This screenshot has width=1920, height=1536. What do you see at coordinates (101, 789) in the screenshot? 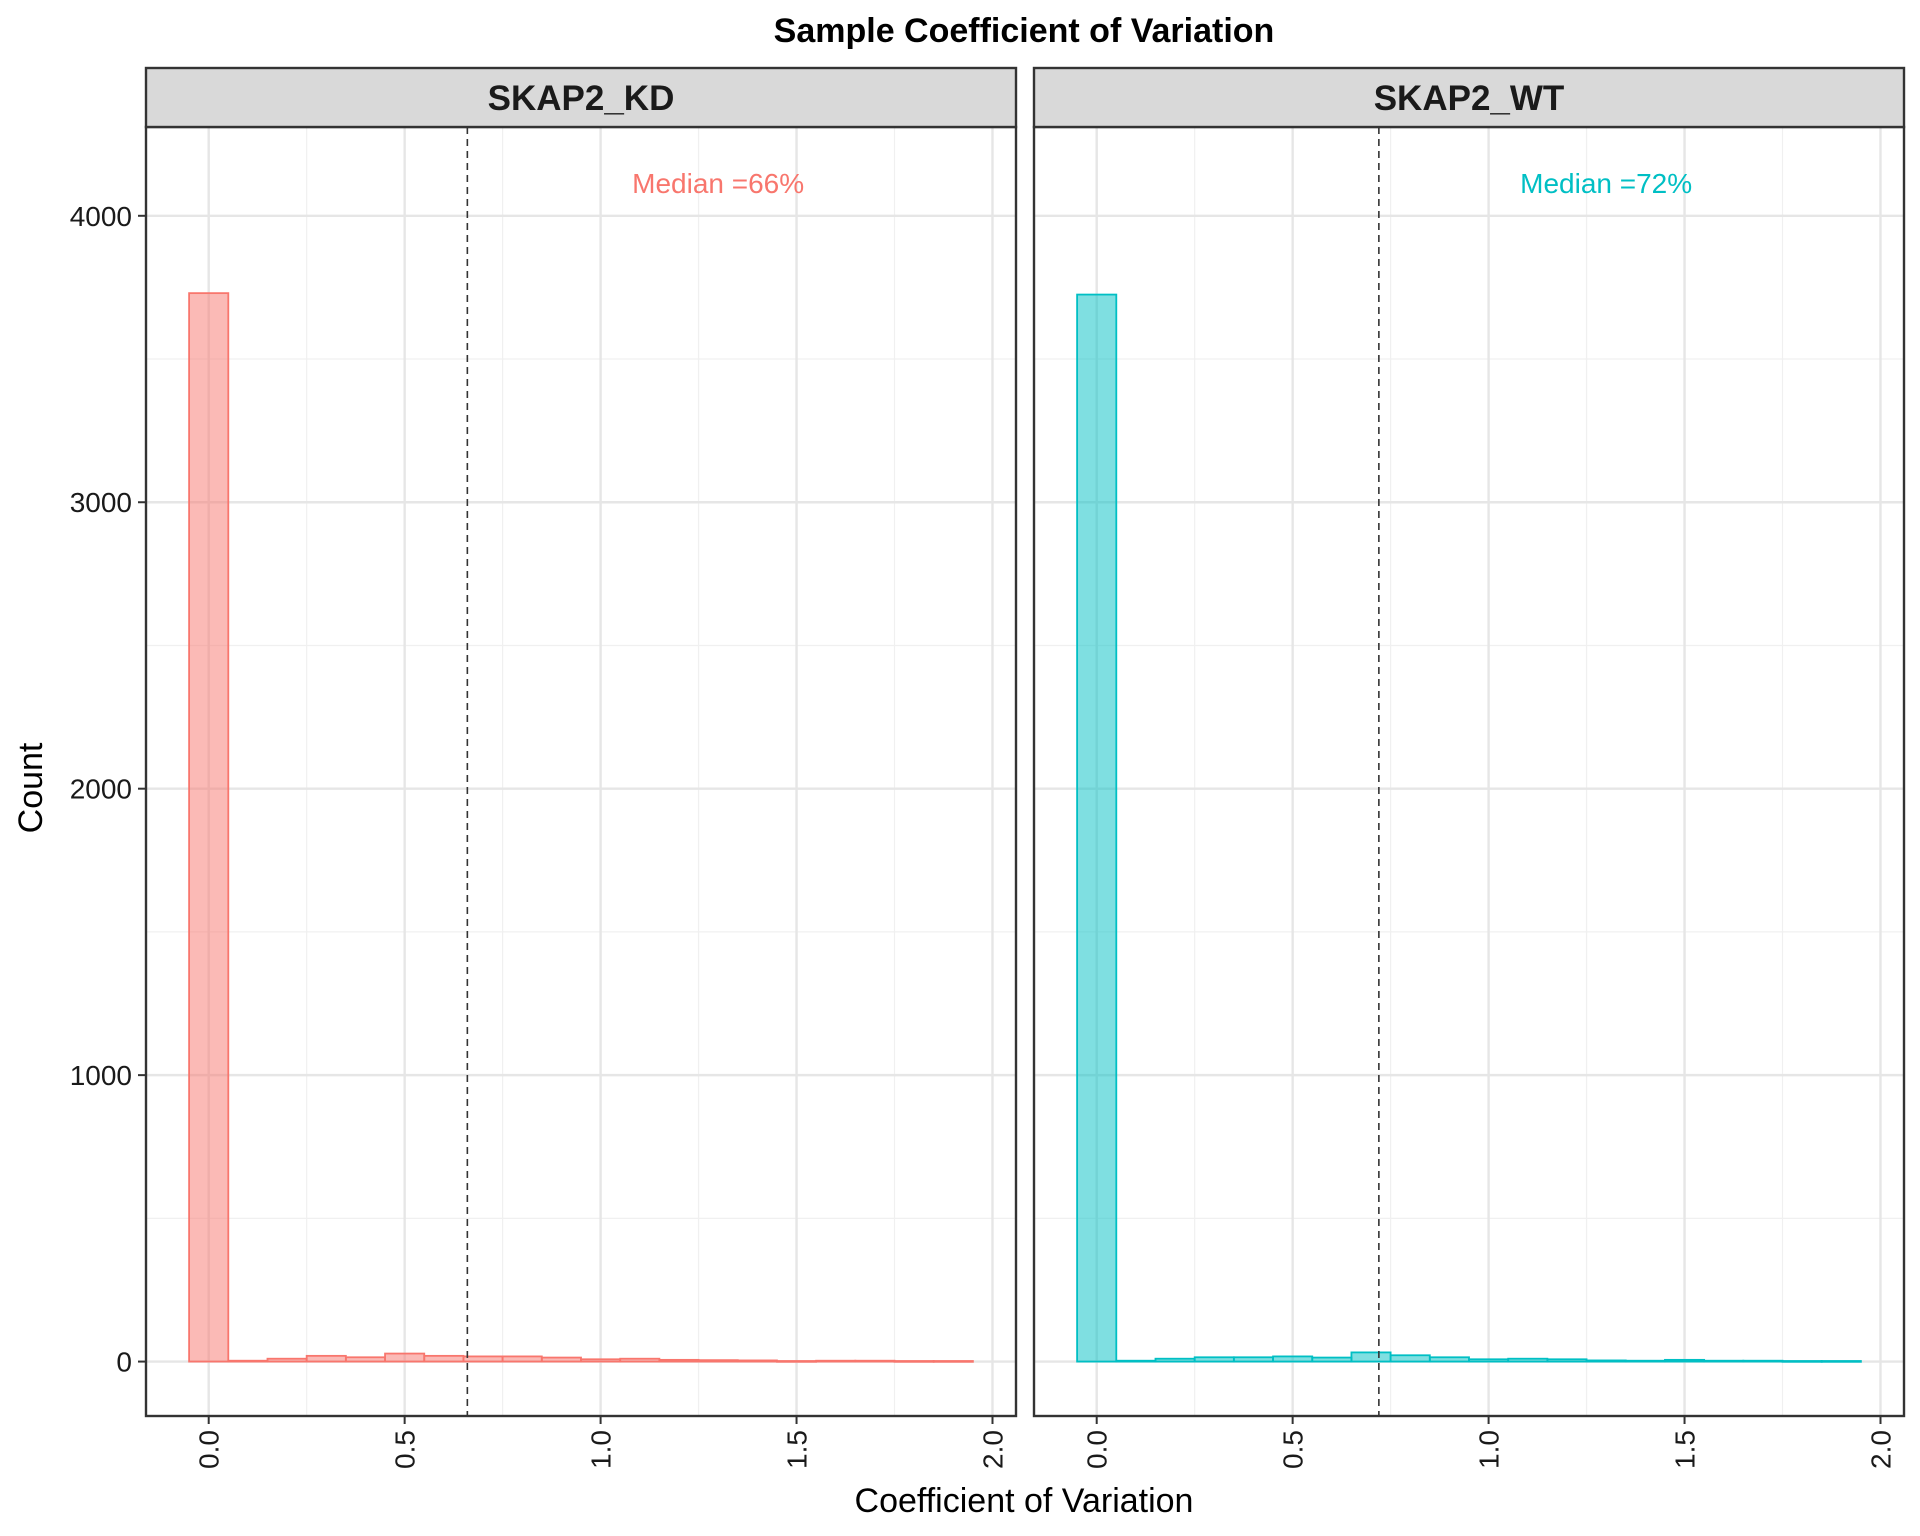
I see `y-tick-label: 2000` at bounding box center [101, 789].